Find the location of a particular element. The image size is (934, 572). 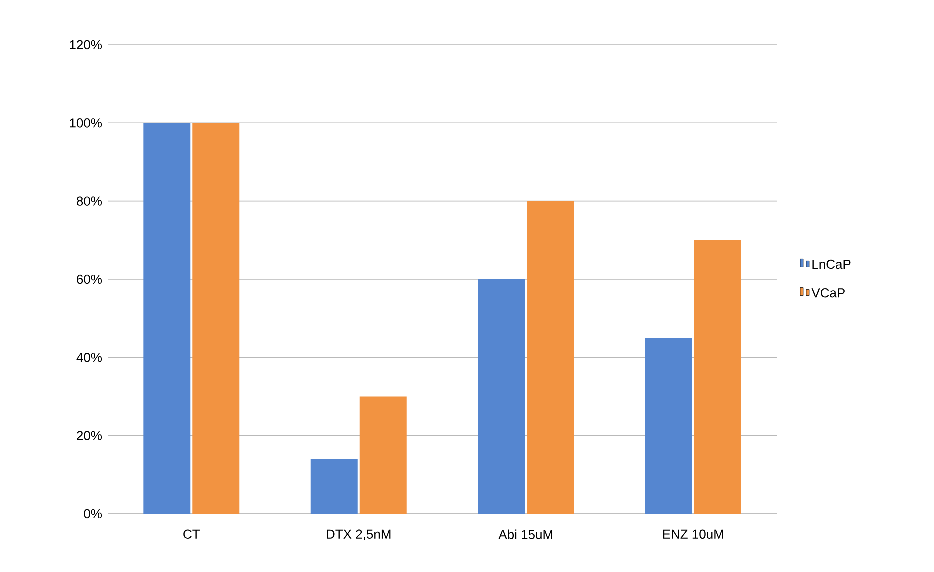

x-tick-label: DTX 2,5nM is located at coordinates (359, 535).